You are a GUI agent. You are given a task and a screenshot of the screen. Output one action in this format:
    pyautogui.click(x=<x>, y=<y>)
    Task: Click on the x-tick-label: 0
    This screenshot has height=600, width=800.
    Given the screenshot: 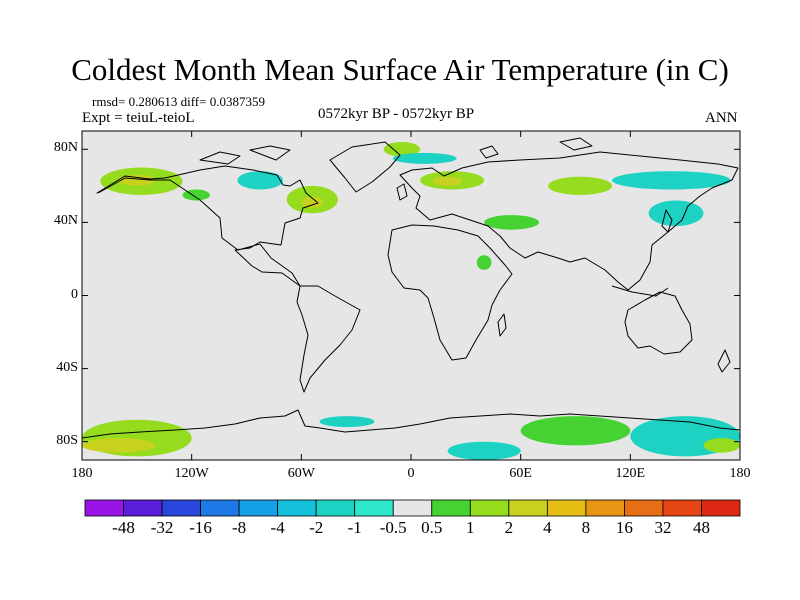 What is the action you would take?
    pyautogui.click(x=411, y=473)
    